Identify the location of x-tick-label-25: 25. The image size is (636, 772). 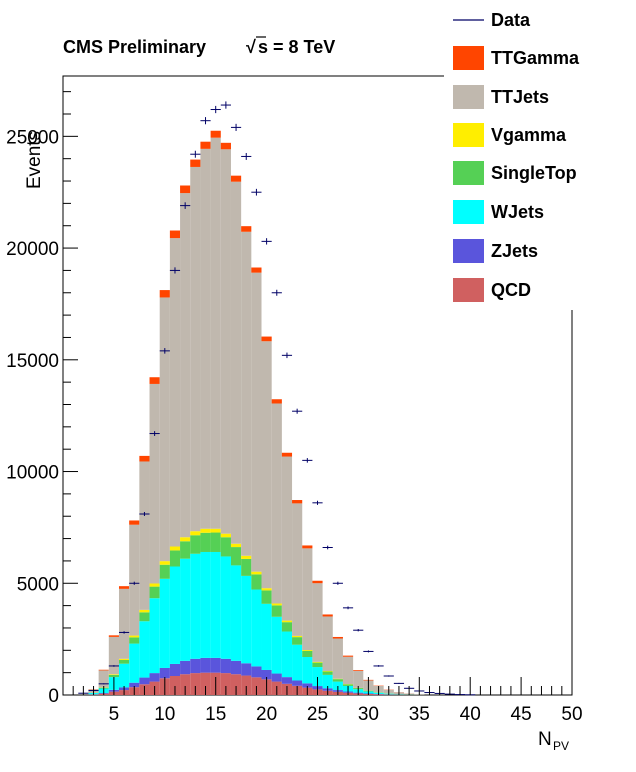
(317, 714).